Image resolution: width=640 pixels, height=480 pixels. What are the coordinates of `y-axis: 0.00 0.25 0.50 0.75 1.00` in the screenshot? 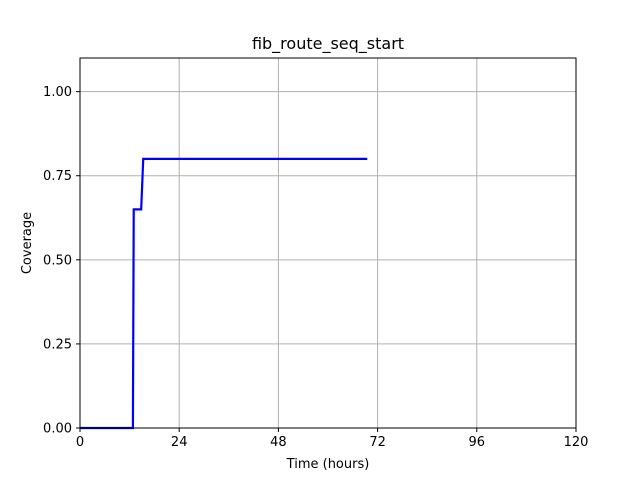 It's located at (61, 261).